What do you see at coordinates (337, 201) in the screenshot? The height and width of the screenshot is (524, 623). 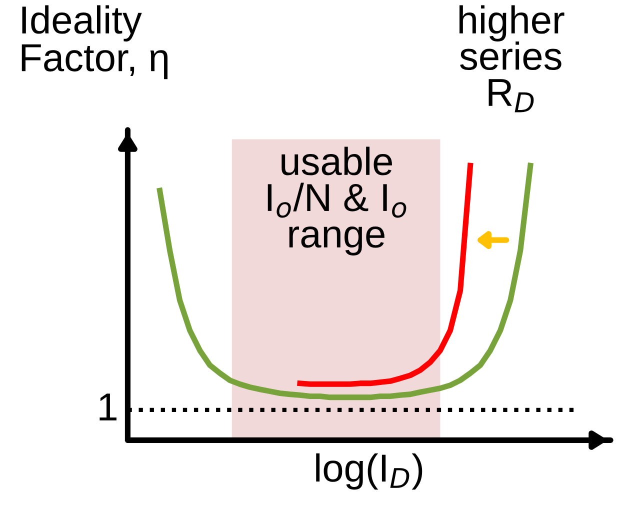 I see `annotation: usable I$_{o}$/N & I$_{o}$ range` at bounding box center [337, 201].